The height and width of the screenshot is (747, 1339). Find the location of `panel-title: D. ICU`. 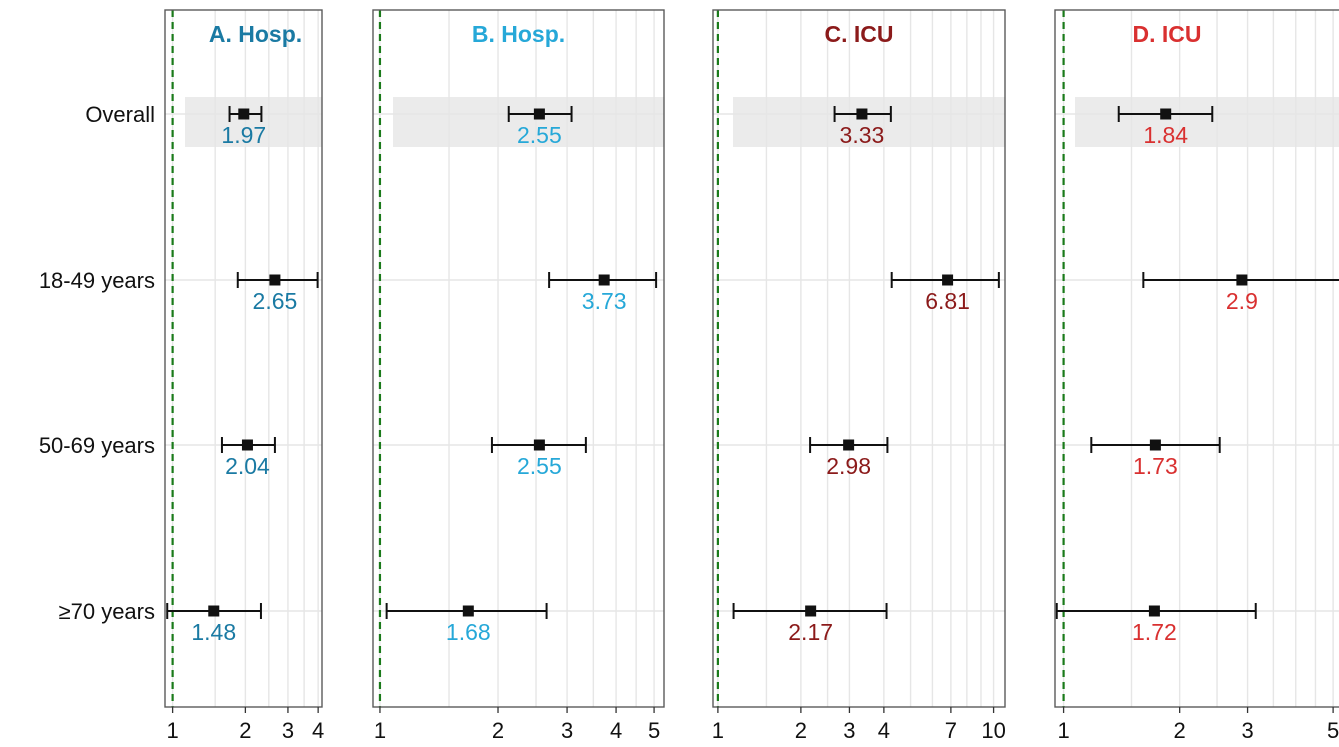

panel-title: D. ICU is located at coordinates (1167, 34).